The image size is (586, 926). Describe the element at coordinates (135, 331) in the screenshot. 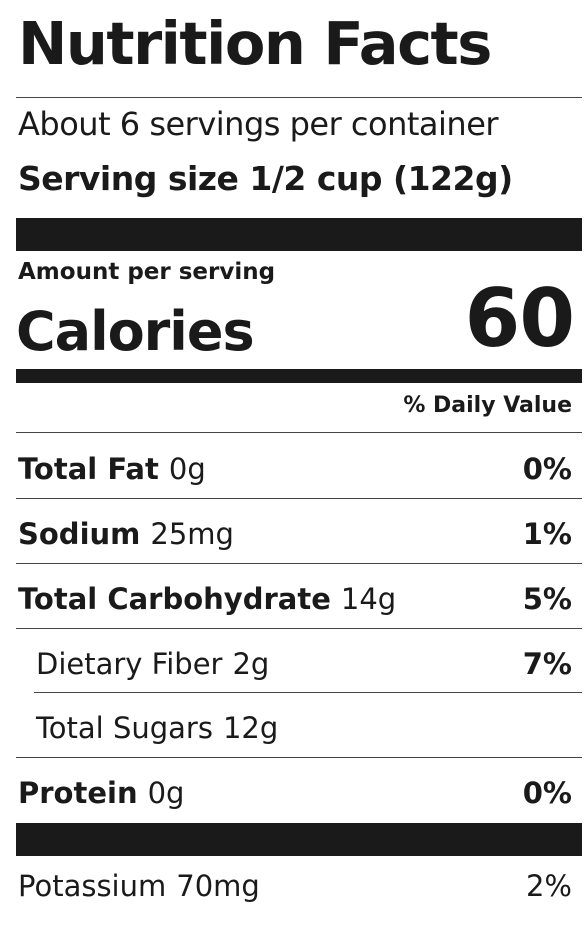

I see `calories-label: Calories` at that location.